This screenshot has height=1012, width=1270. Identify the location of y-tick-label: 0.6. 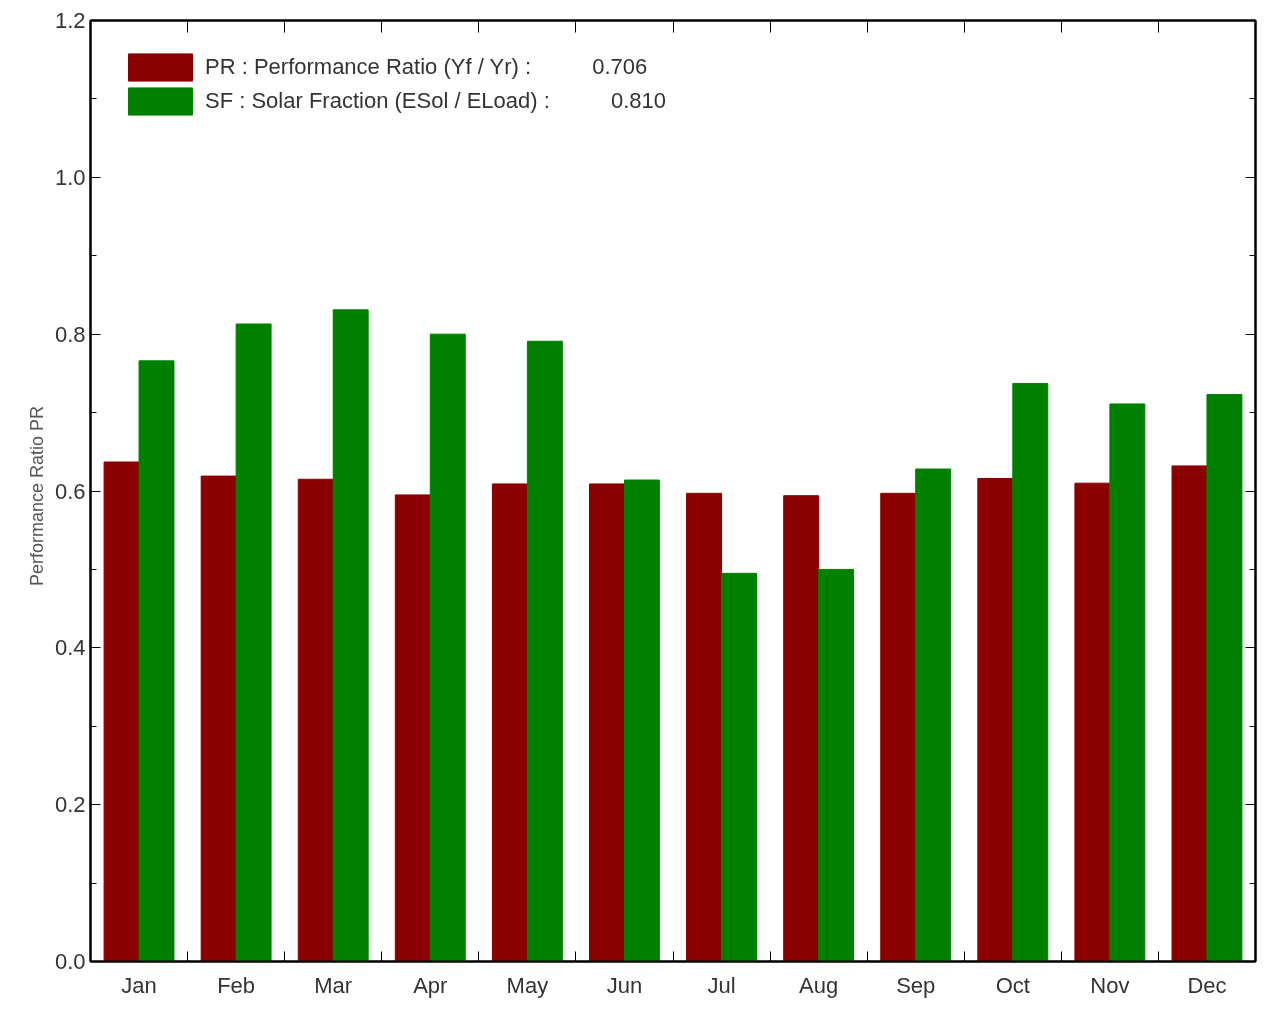
(70, 491).